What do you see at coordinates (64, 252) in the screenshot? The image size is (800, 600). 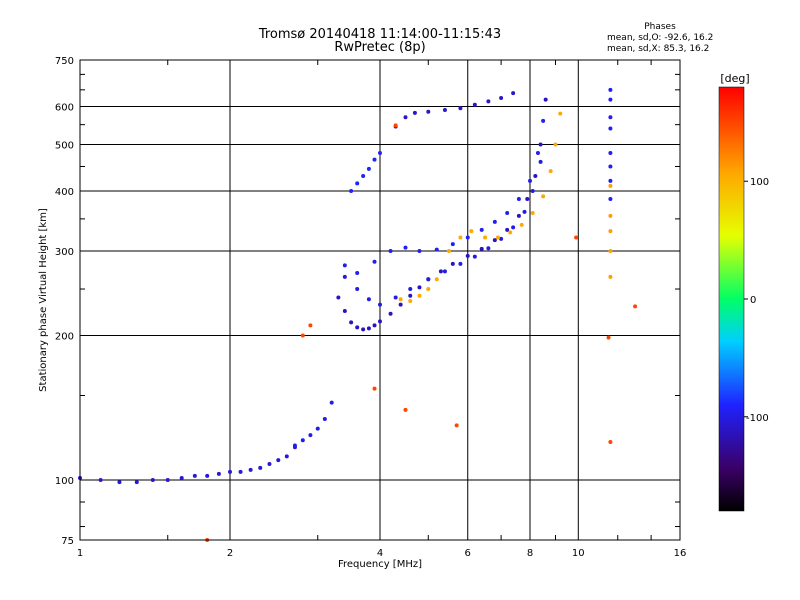 I see `y-tick-label: 300` at bounding box center [64, 252].